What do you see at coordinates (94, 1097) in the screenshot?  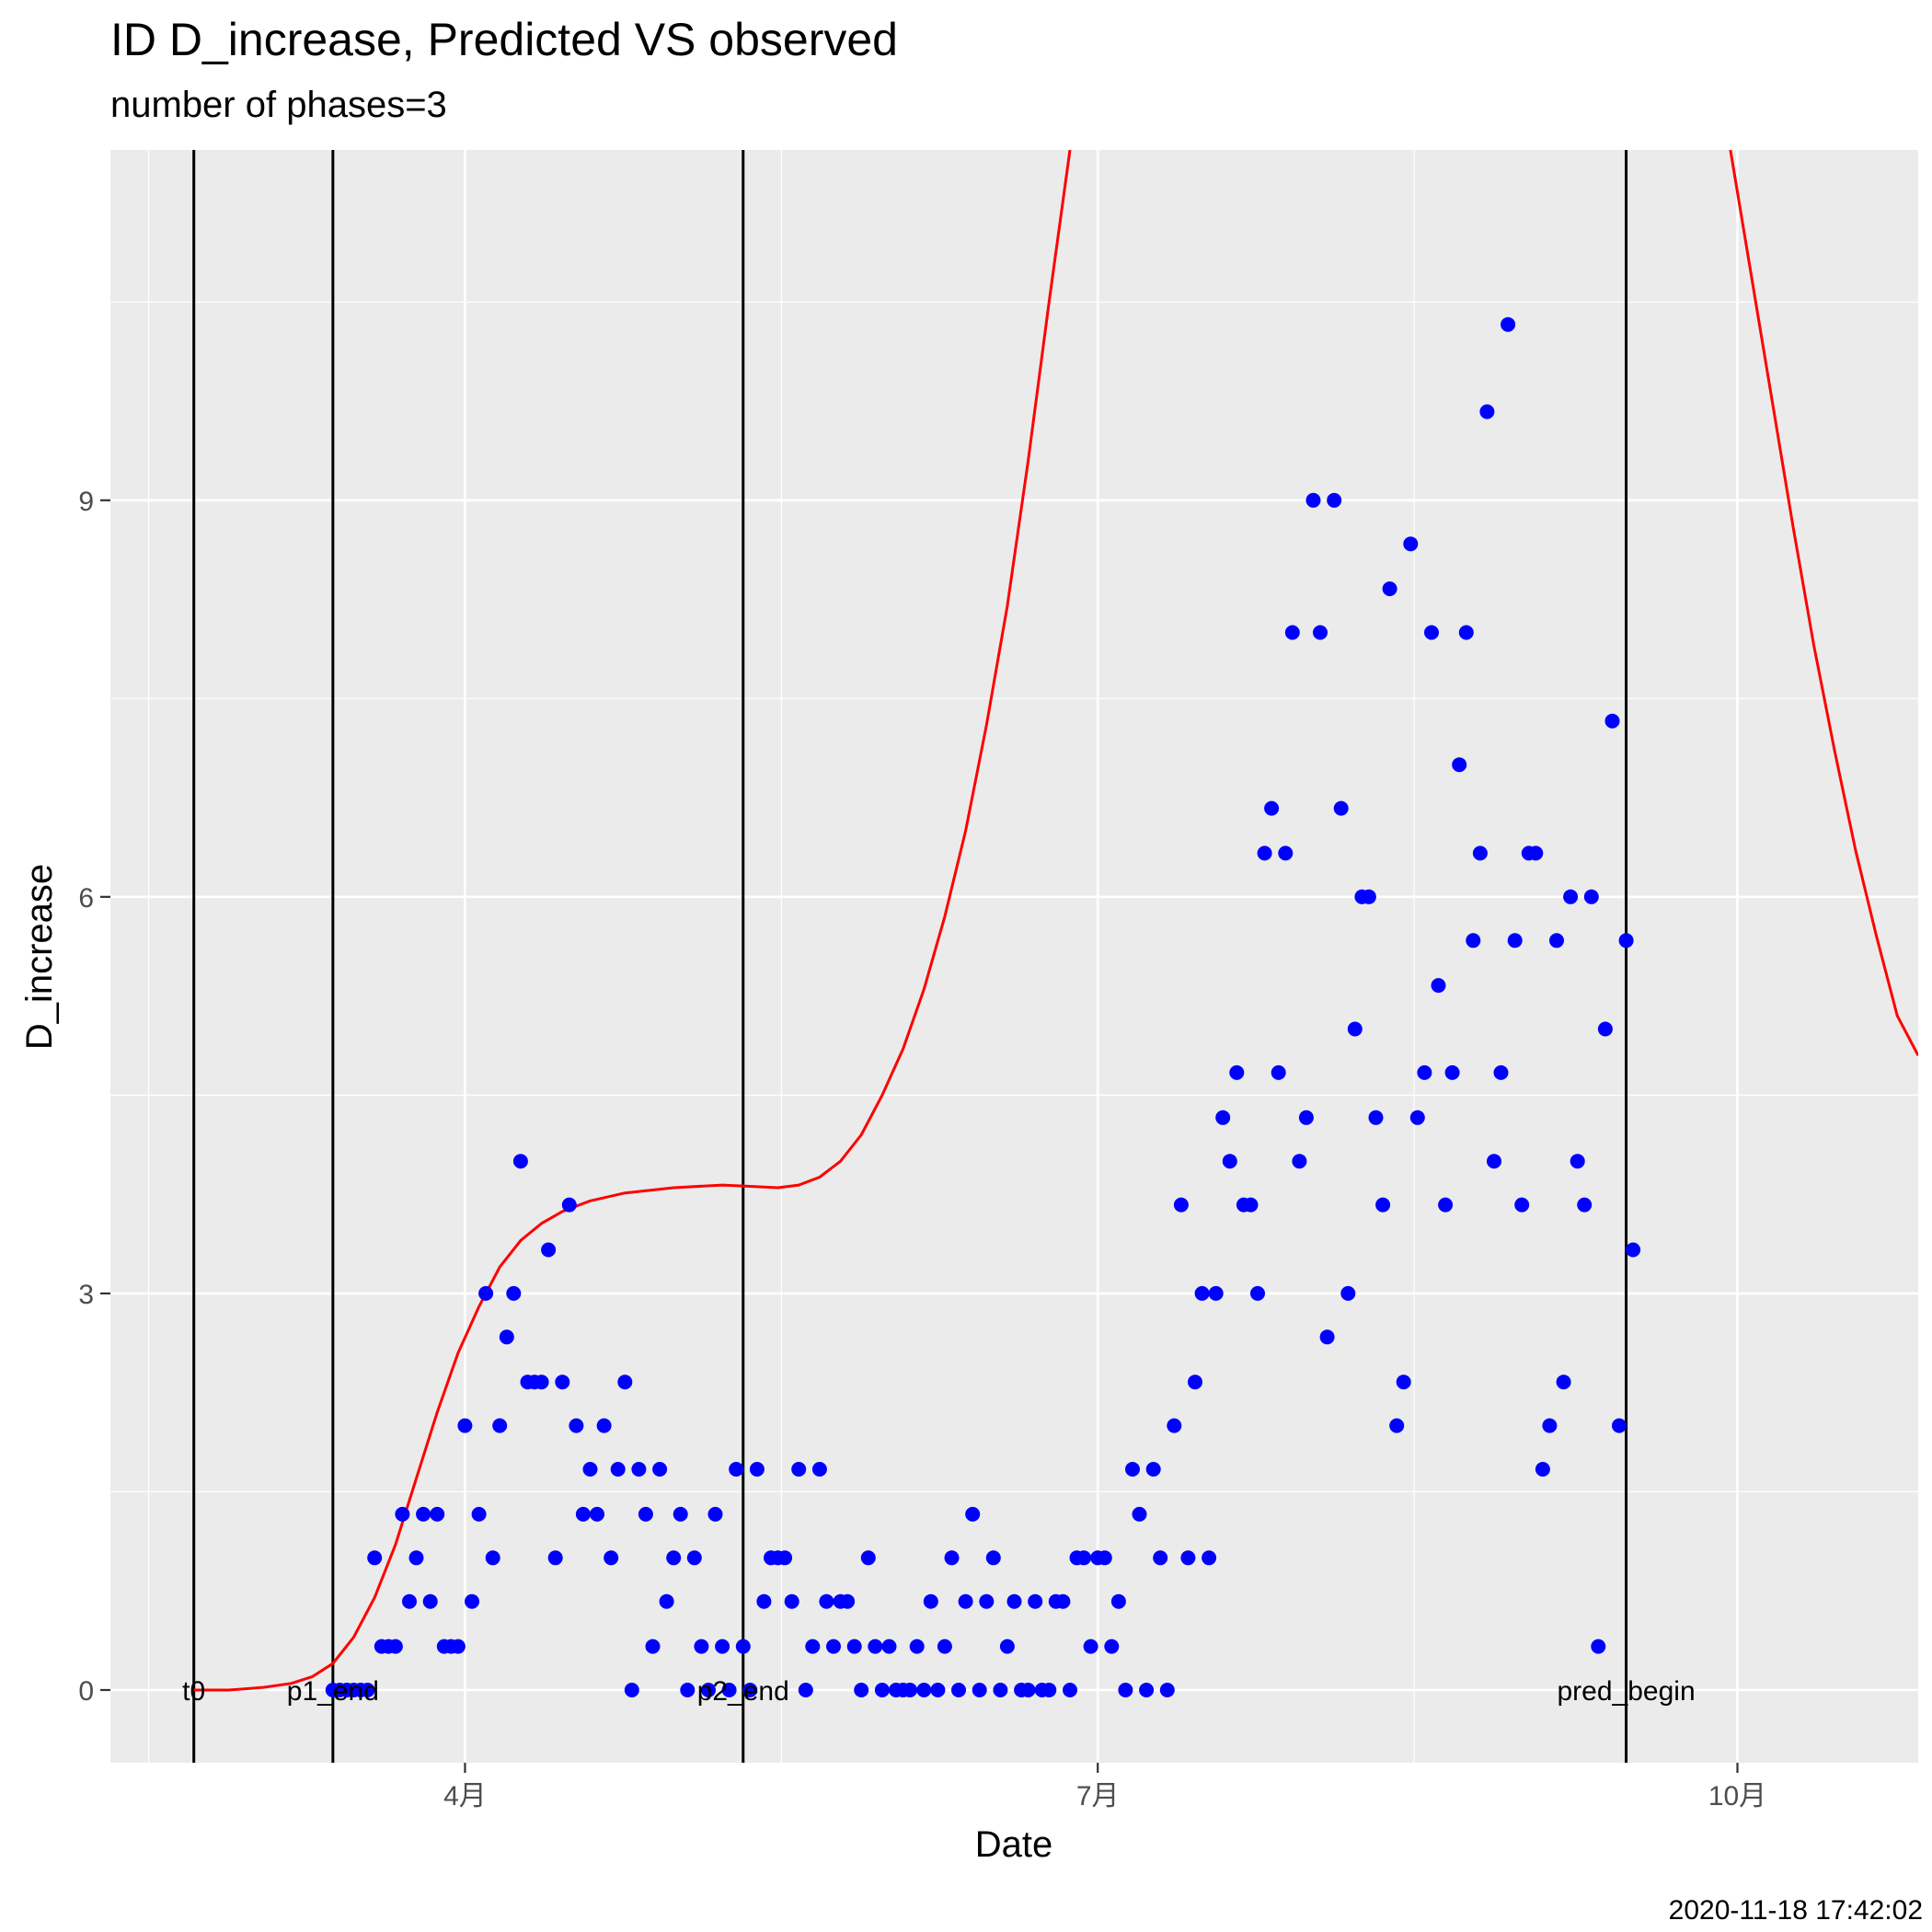 I see `y-axis: 0 3 6 9` at bounding box center [94, 1097].